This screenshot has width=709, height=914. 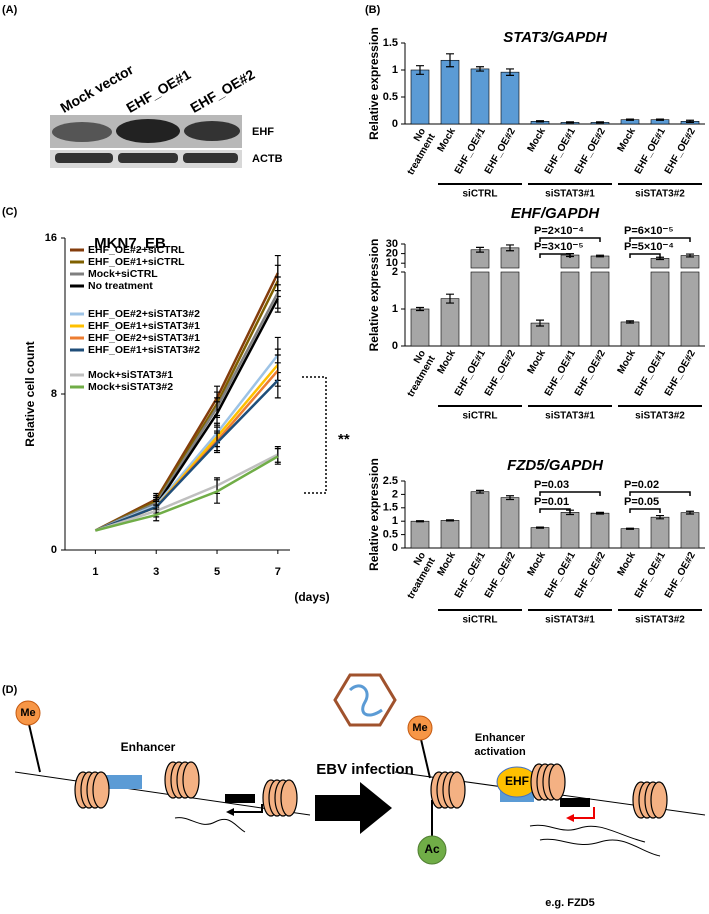 What do you see at coordinates (649, 247) in the screenshot?
I see `p-value: P=5×10⁻⁴` at bounding box center [649, 247].